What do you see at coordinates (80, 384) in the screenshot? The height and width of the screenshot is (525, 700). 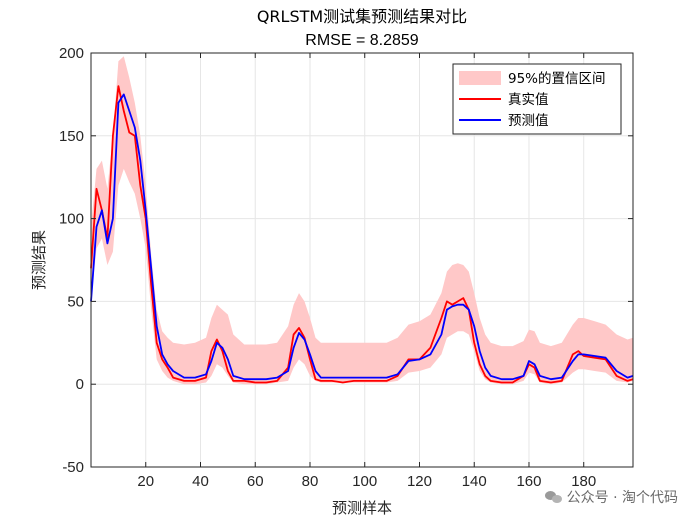 I see `y-tick-label: 0` at bounding box center [80, 384].